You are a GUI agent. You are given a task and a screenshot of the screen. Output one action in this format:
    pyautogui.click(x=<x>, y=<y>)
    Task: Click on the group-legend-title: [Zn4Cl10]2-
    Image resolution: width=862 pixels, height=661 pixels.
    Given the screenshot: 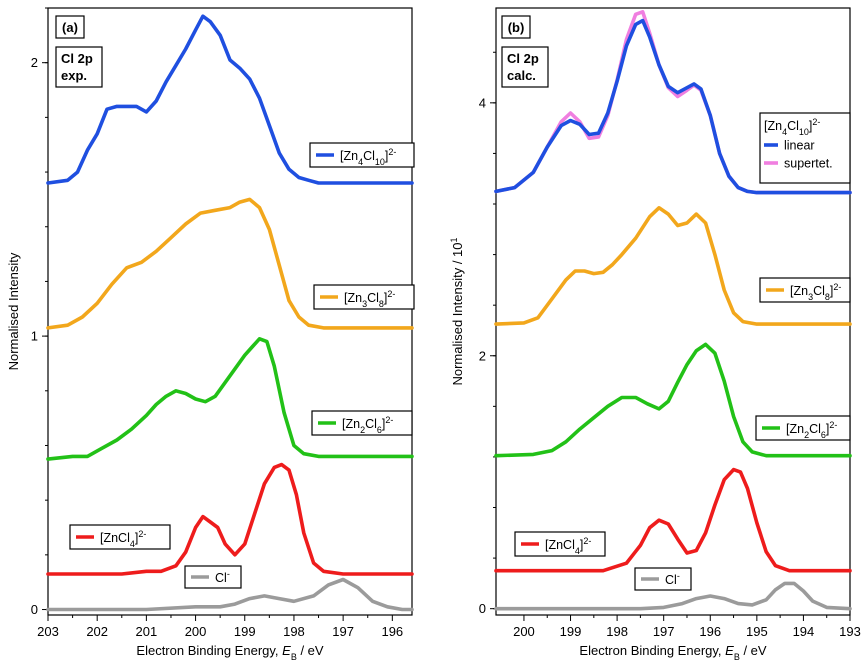 What is the action you would take?
    pyautogui.click(x=792, y=127)
    